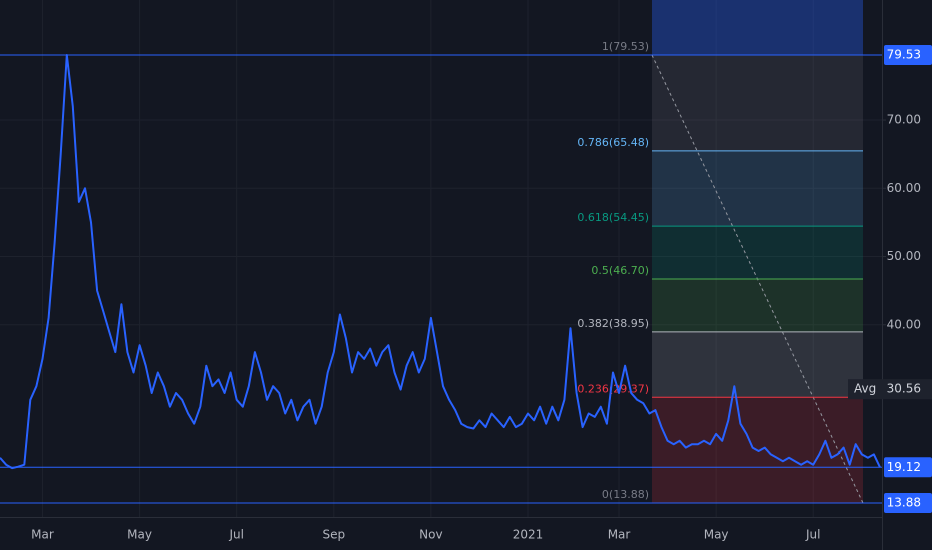 The height and width of the screenshot is (550, 932). Describe the element at coordinates (904, 120) in the screenshot. I see `y-tick-label: 70.00` at that location.